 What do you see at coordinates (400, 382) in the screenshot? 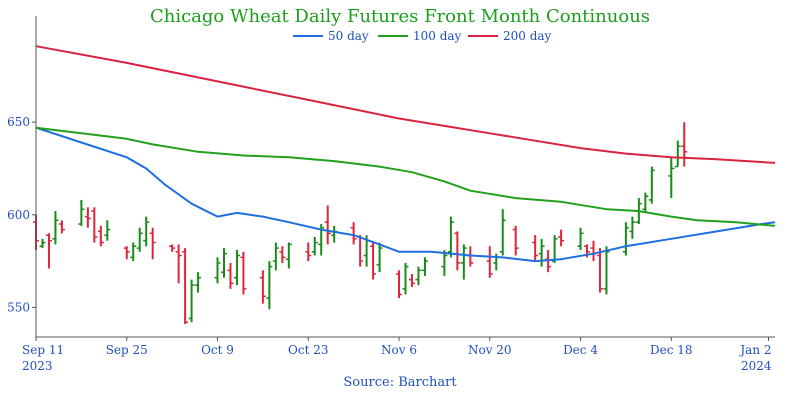
I see `source-label: Source: Barchart` at bounding box center [400, 382].